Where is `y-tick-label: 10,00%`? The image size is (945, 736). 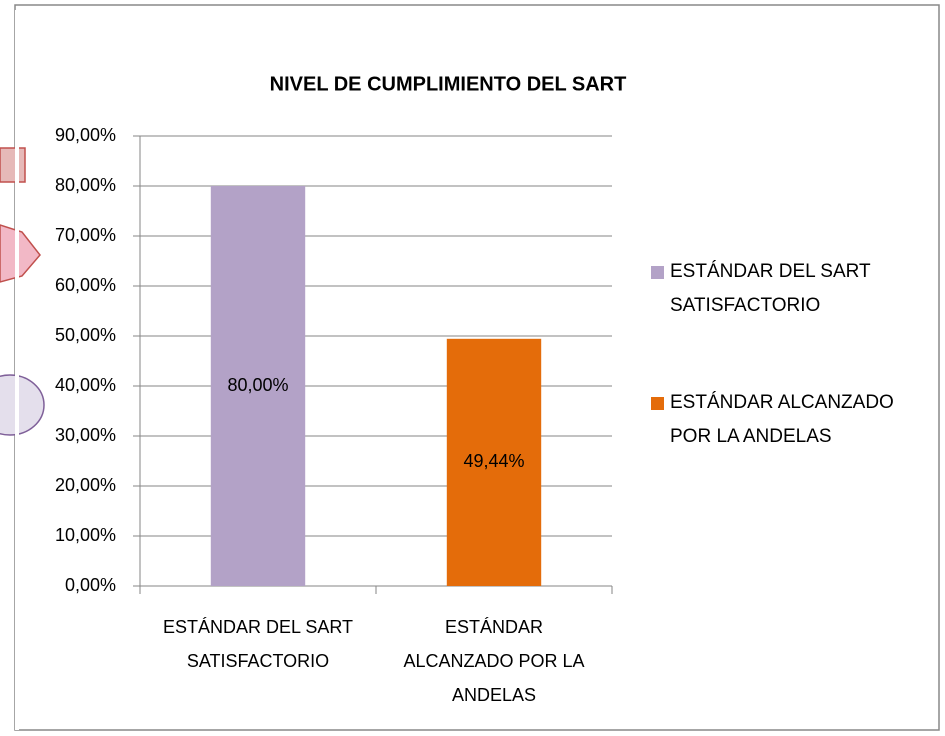 y-tick-label: 10,00% is located at coordinates (85, 535).